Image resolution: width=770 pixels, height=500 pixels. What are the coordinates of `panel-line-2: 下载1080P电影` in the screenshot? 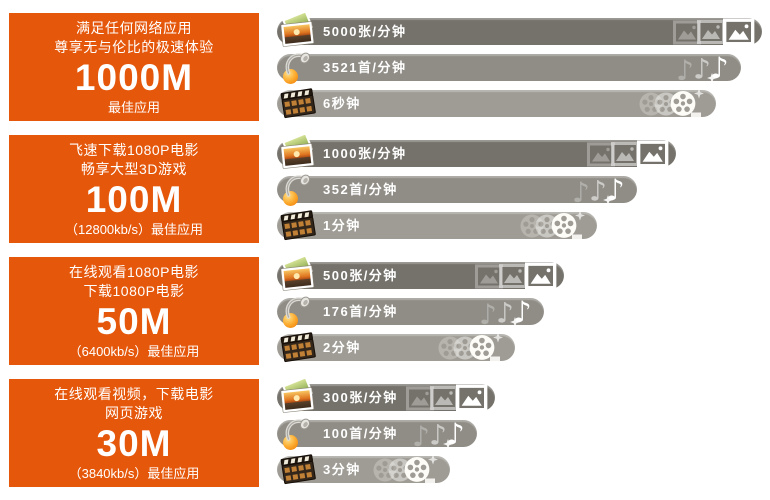 It's located at (134, 290).